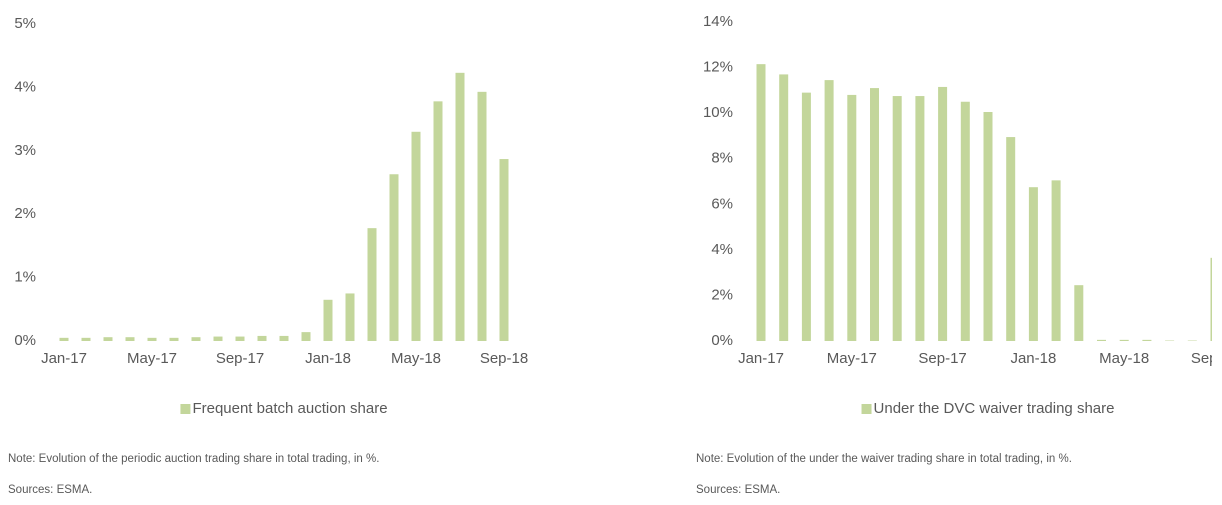 The height and width of the screenshot is (505, 1222). What do you see at coordinates (722, 158) in the screenshot?
I see `y-tick-label: 8%` at bounding box center [722, 158].